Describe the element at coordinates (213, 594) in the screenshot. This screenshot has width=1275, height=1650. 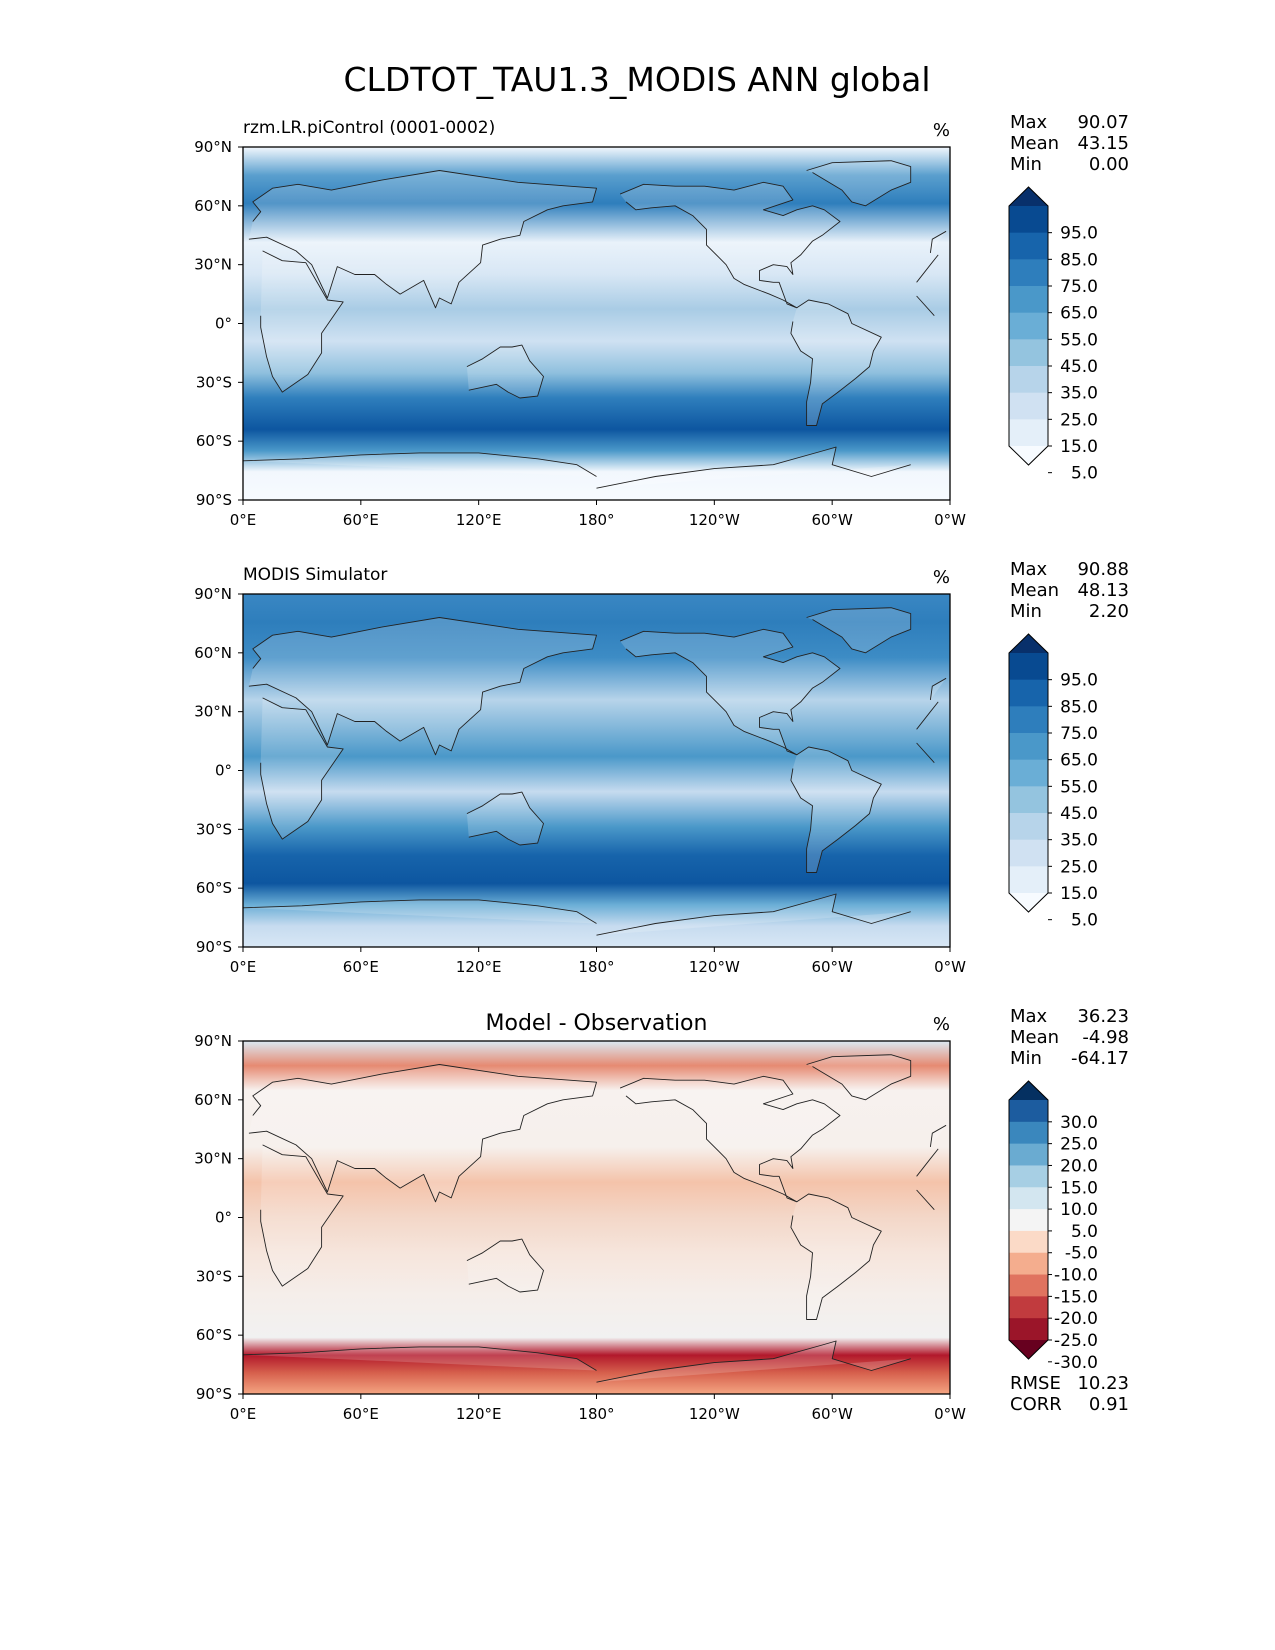
I see `y-tick-label: 90°N` at that location.